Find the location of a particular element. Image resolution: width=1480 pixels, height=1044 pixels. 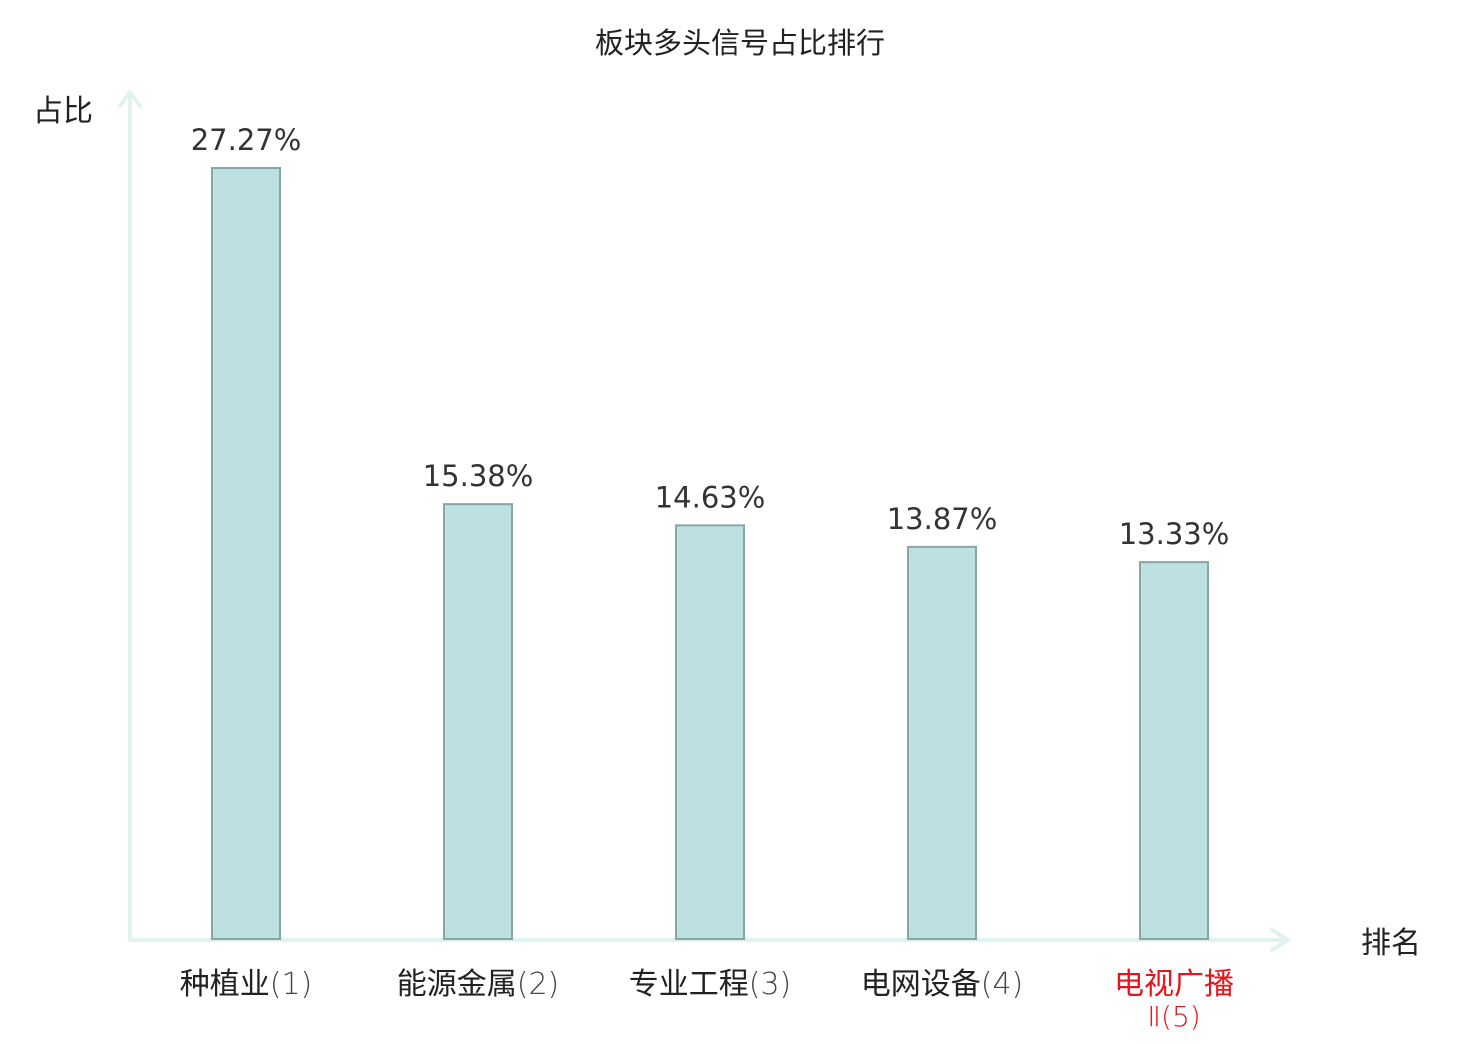

category-rank-1: (1) is located at coordinates (291, 984).